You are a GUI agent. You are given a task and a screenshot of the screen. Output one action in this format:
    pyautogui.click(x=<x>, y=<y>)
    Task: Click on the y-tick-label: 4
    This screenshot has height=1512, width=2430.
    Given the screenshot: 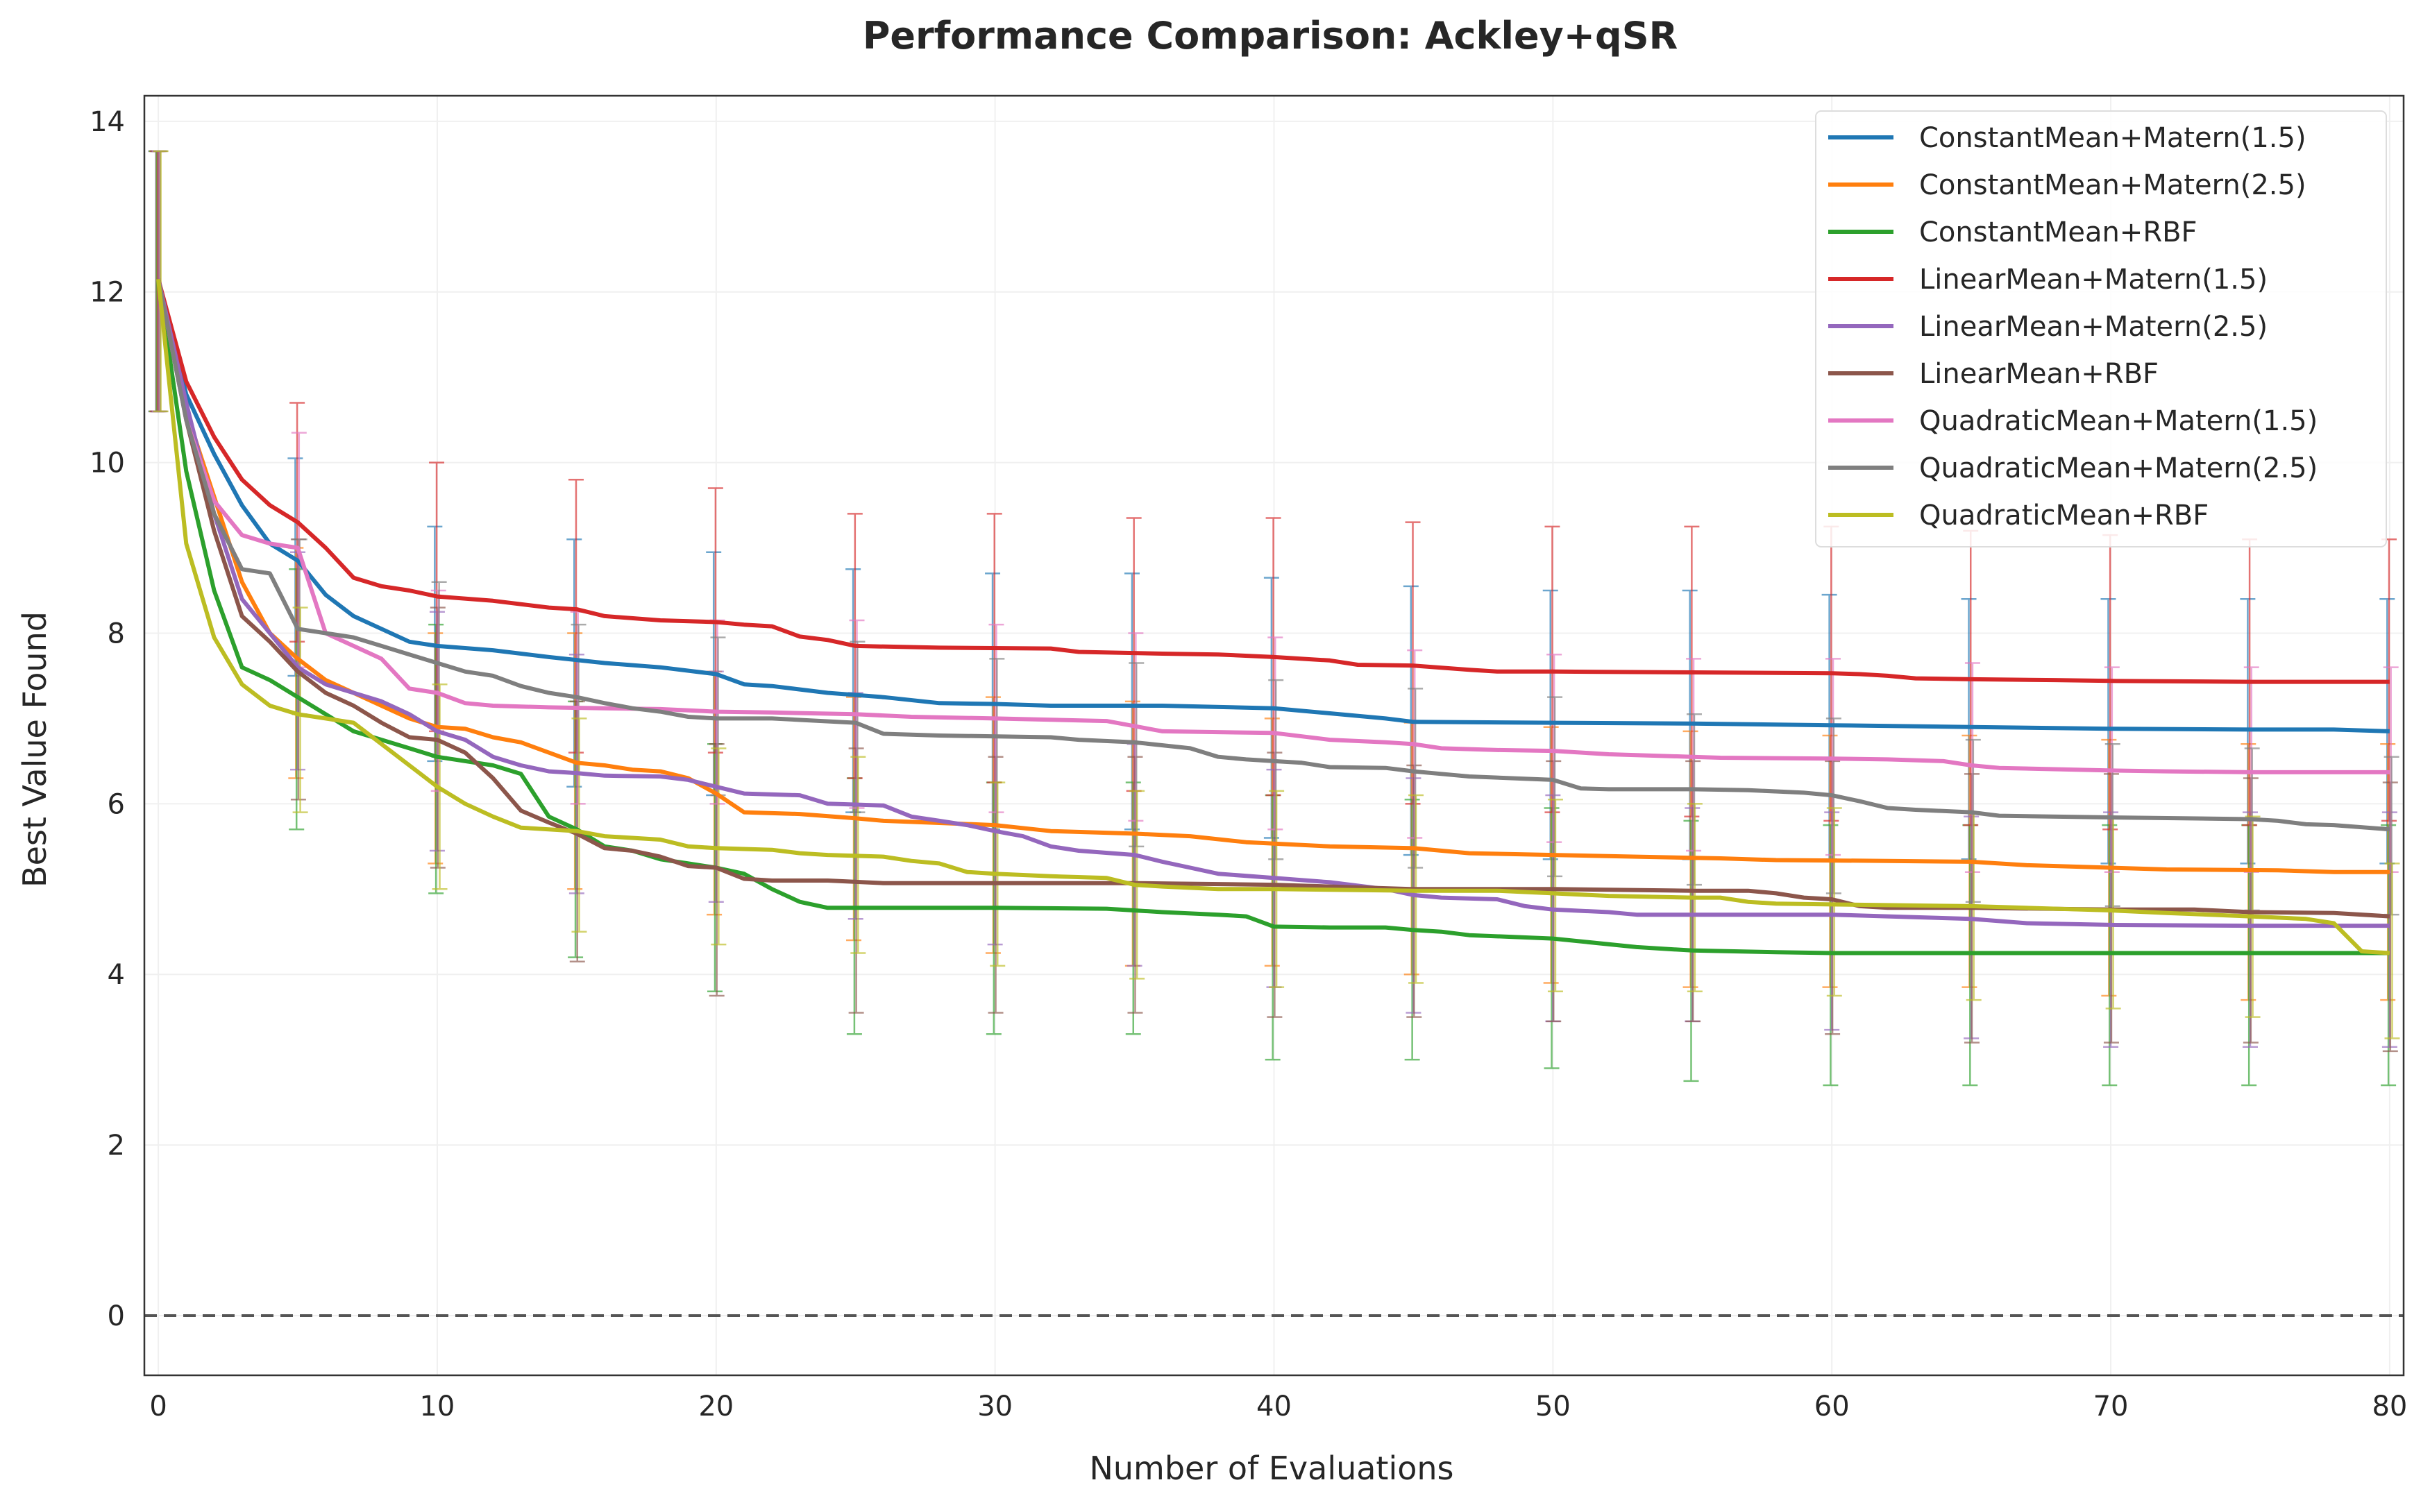 What is the action you would take?
    pyautogui.click(x=116, y=975)
    